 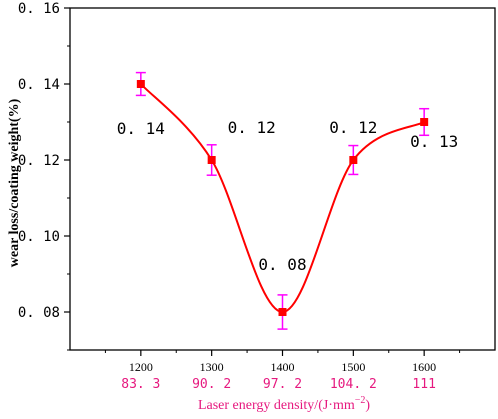 I want to click on secondary-x-label: 104. 2, so click(x=353, y=384).